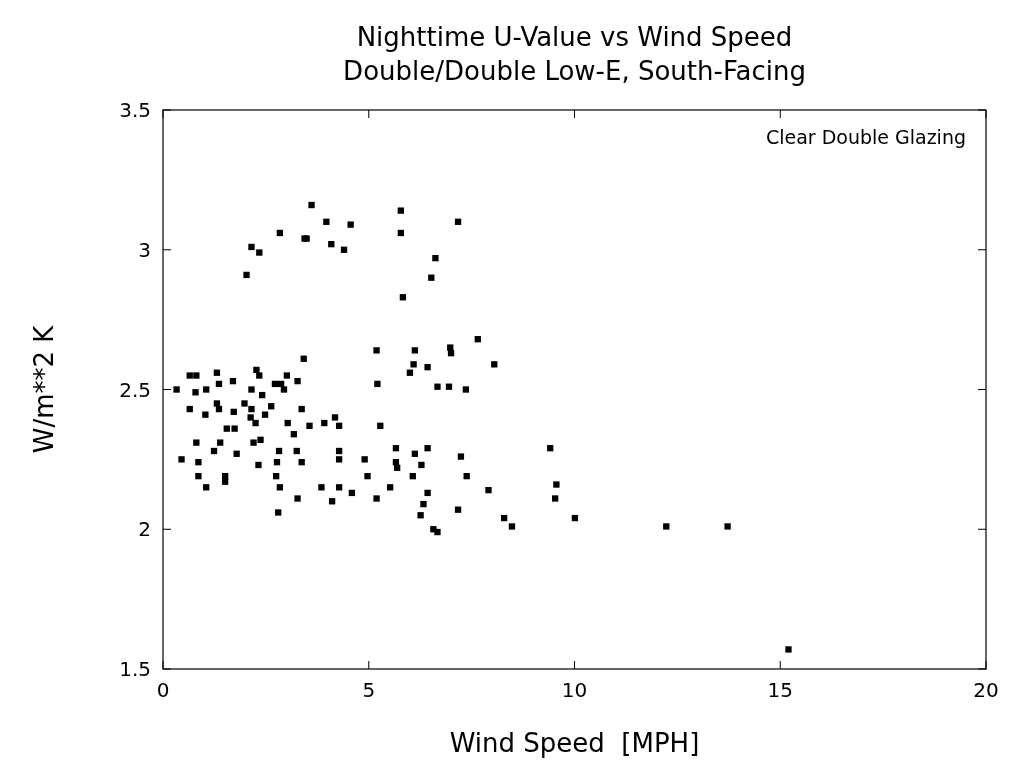  I want to click on x-tick-label: 10, so click(574, 690).